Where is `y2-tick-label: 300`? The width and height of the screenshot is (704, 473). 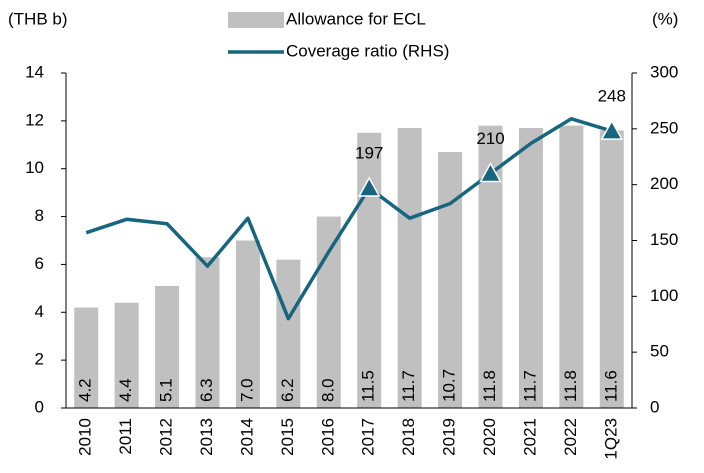
y2-tick-label: 300 is located at coordinates (664, 71).